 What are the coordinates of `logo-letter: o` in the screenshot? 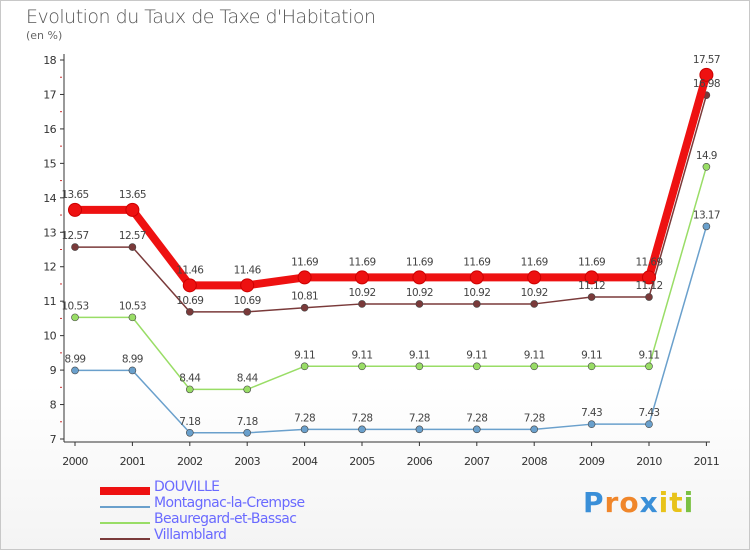 It's located at (629, 502).